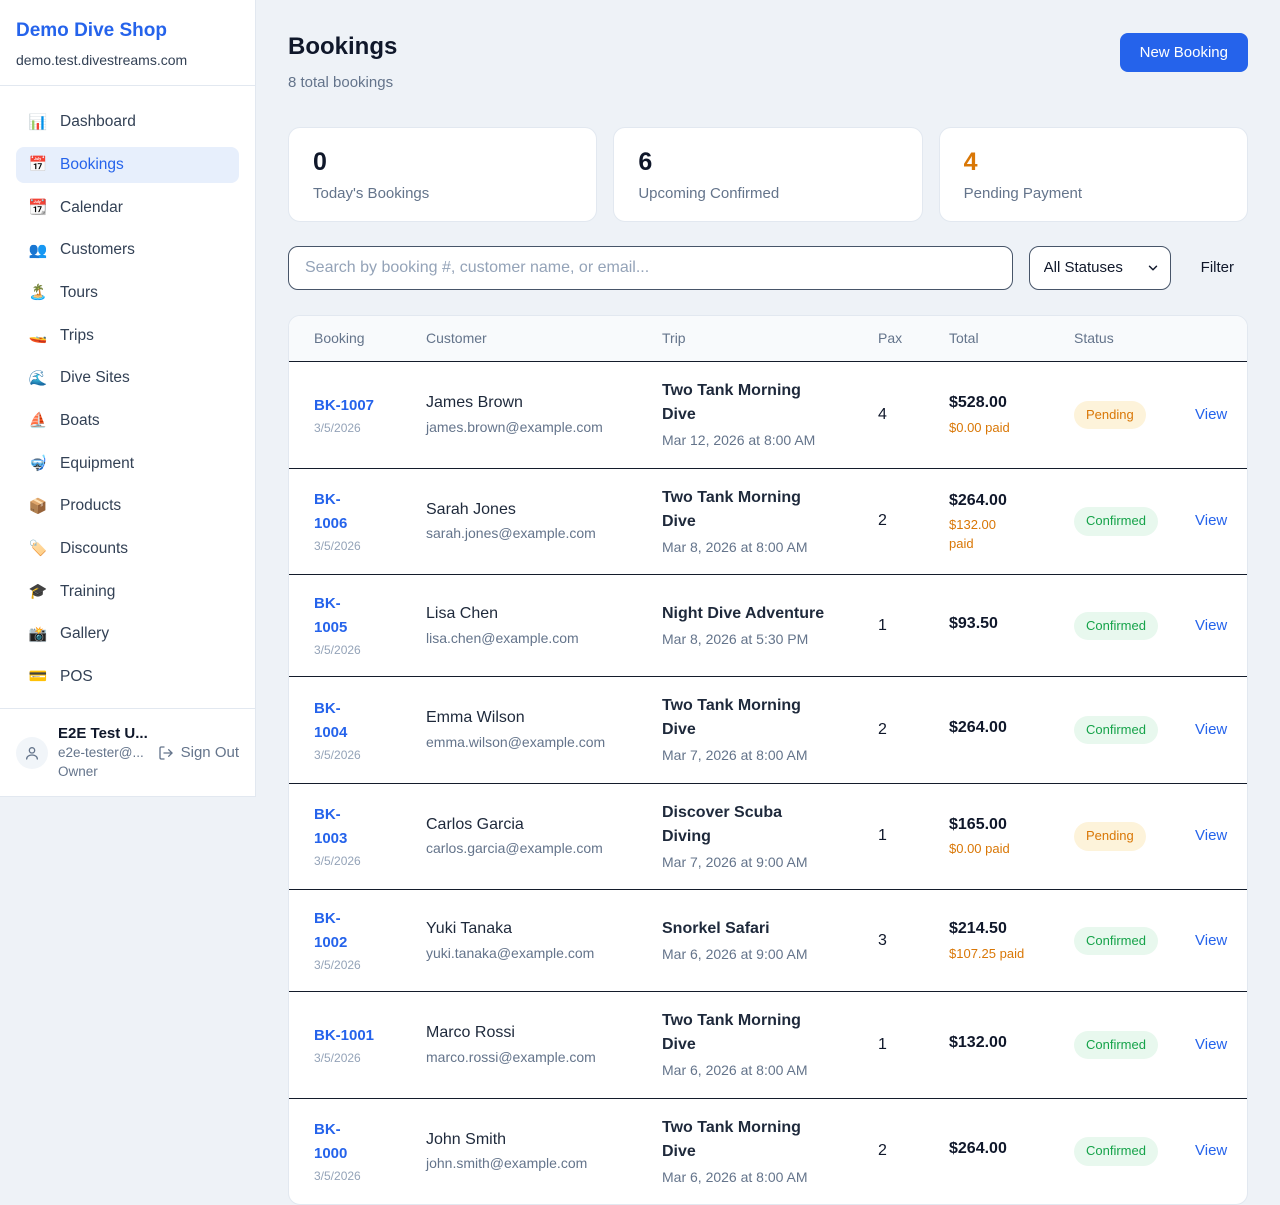  I want to click on sidebar-item-tours: 🏝️ Tours, so click(127, 293).